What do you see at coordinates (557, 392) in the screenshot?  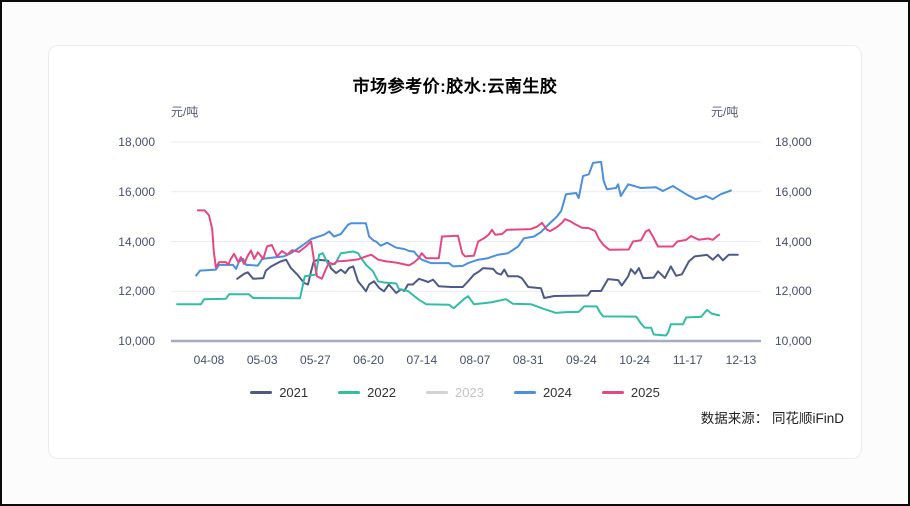 I see `legend-label: 2024` at bounding box center [557, 392].